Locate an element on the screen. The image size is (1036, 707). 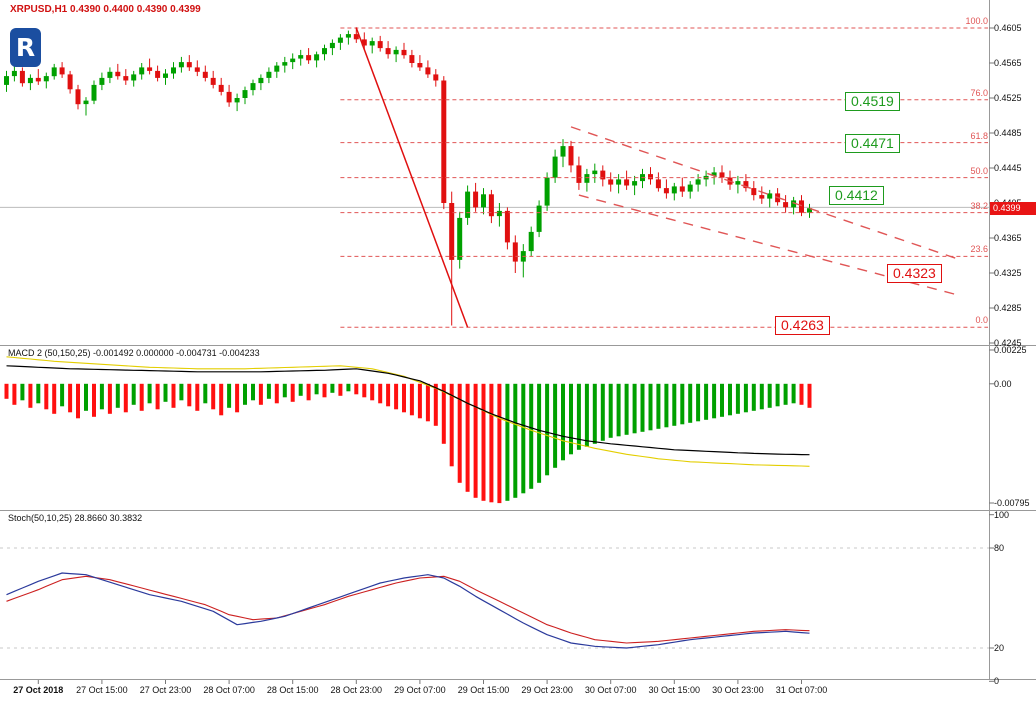
price-axis-label: 0.4565 is located at coordinates (1008, 63).